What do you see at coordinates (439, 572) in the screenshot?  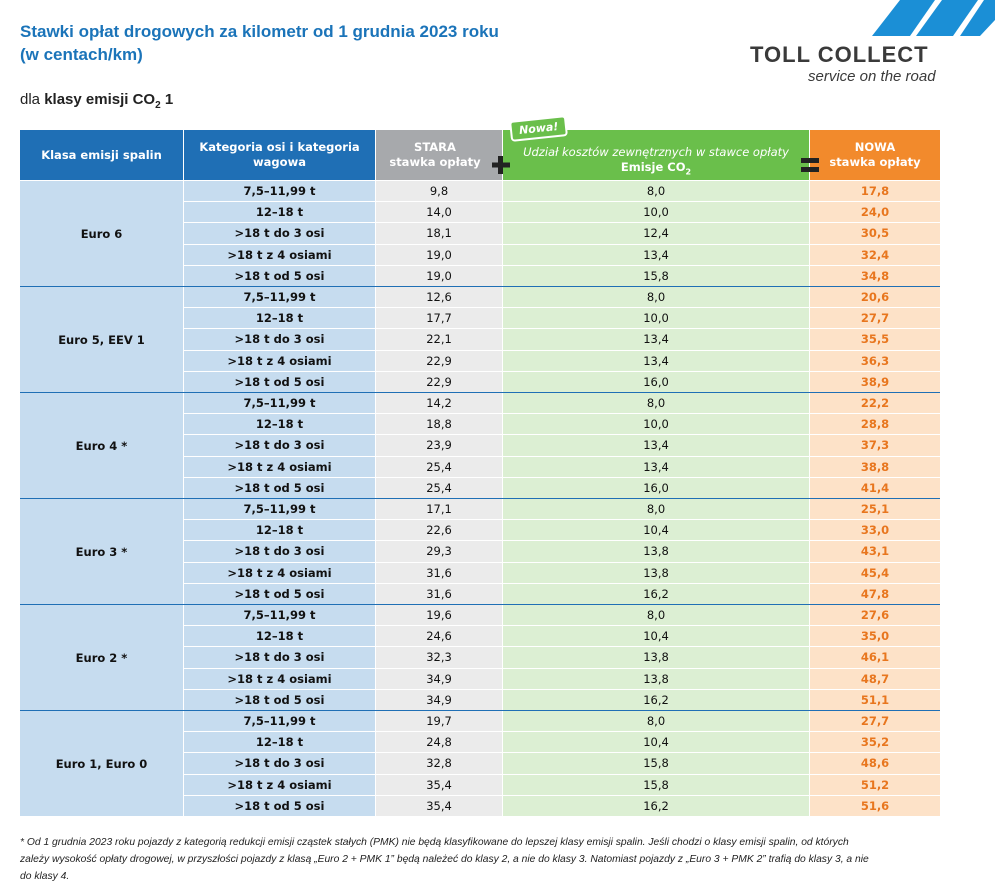 I see `old-rate-cell: 31,6` at bounding box center [439, 572].